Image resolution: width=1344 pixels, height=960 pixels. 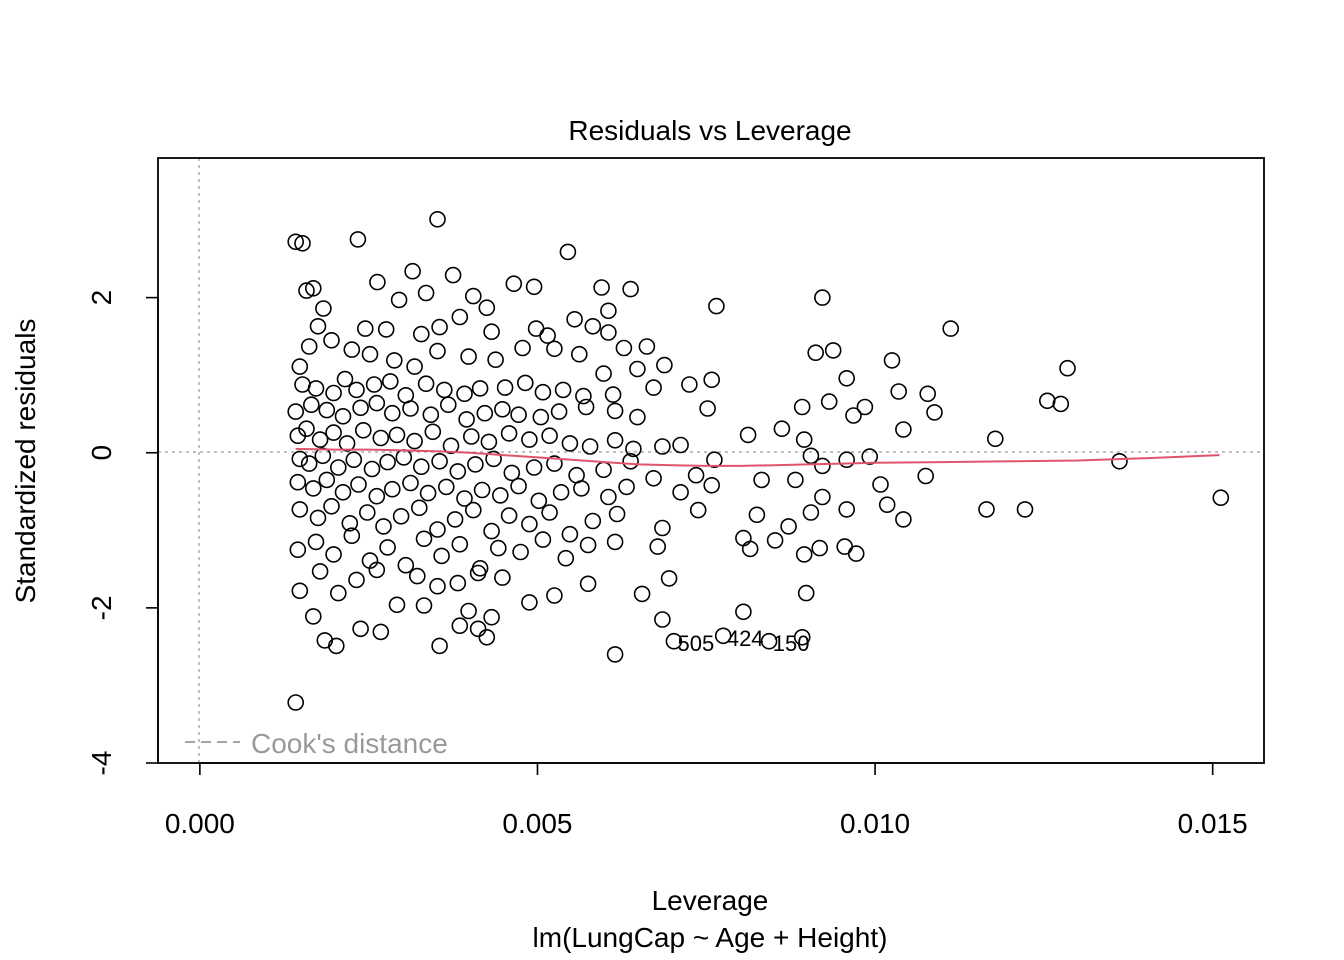 What do you see at coordinates (706, 800) in the screenshot?
I see `x-axis: 0.000 0.005 0.010 0.015` at bounding box center [706, 800].